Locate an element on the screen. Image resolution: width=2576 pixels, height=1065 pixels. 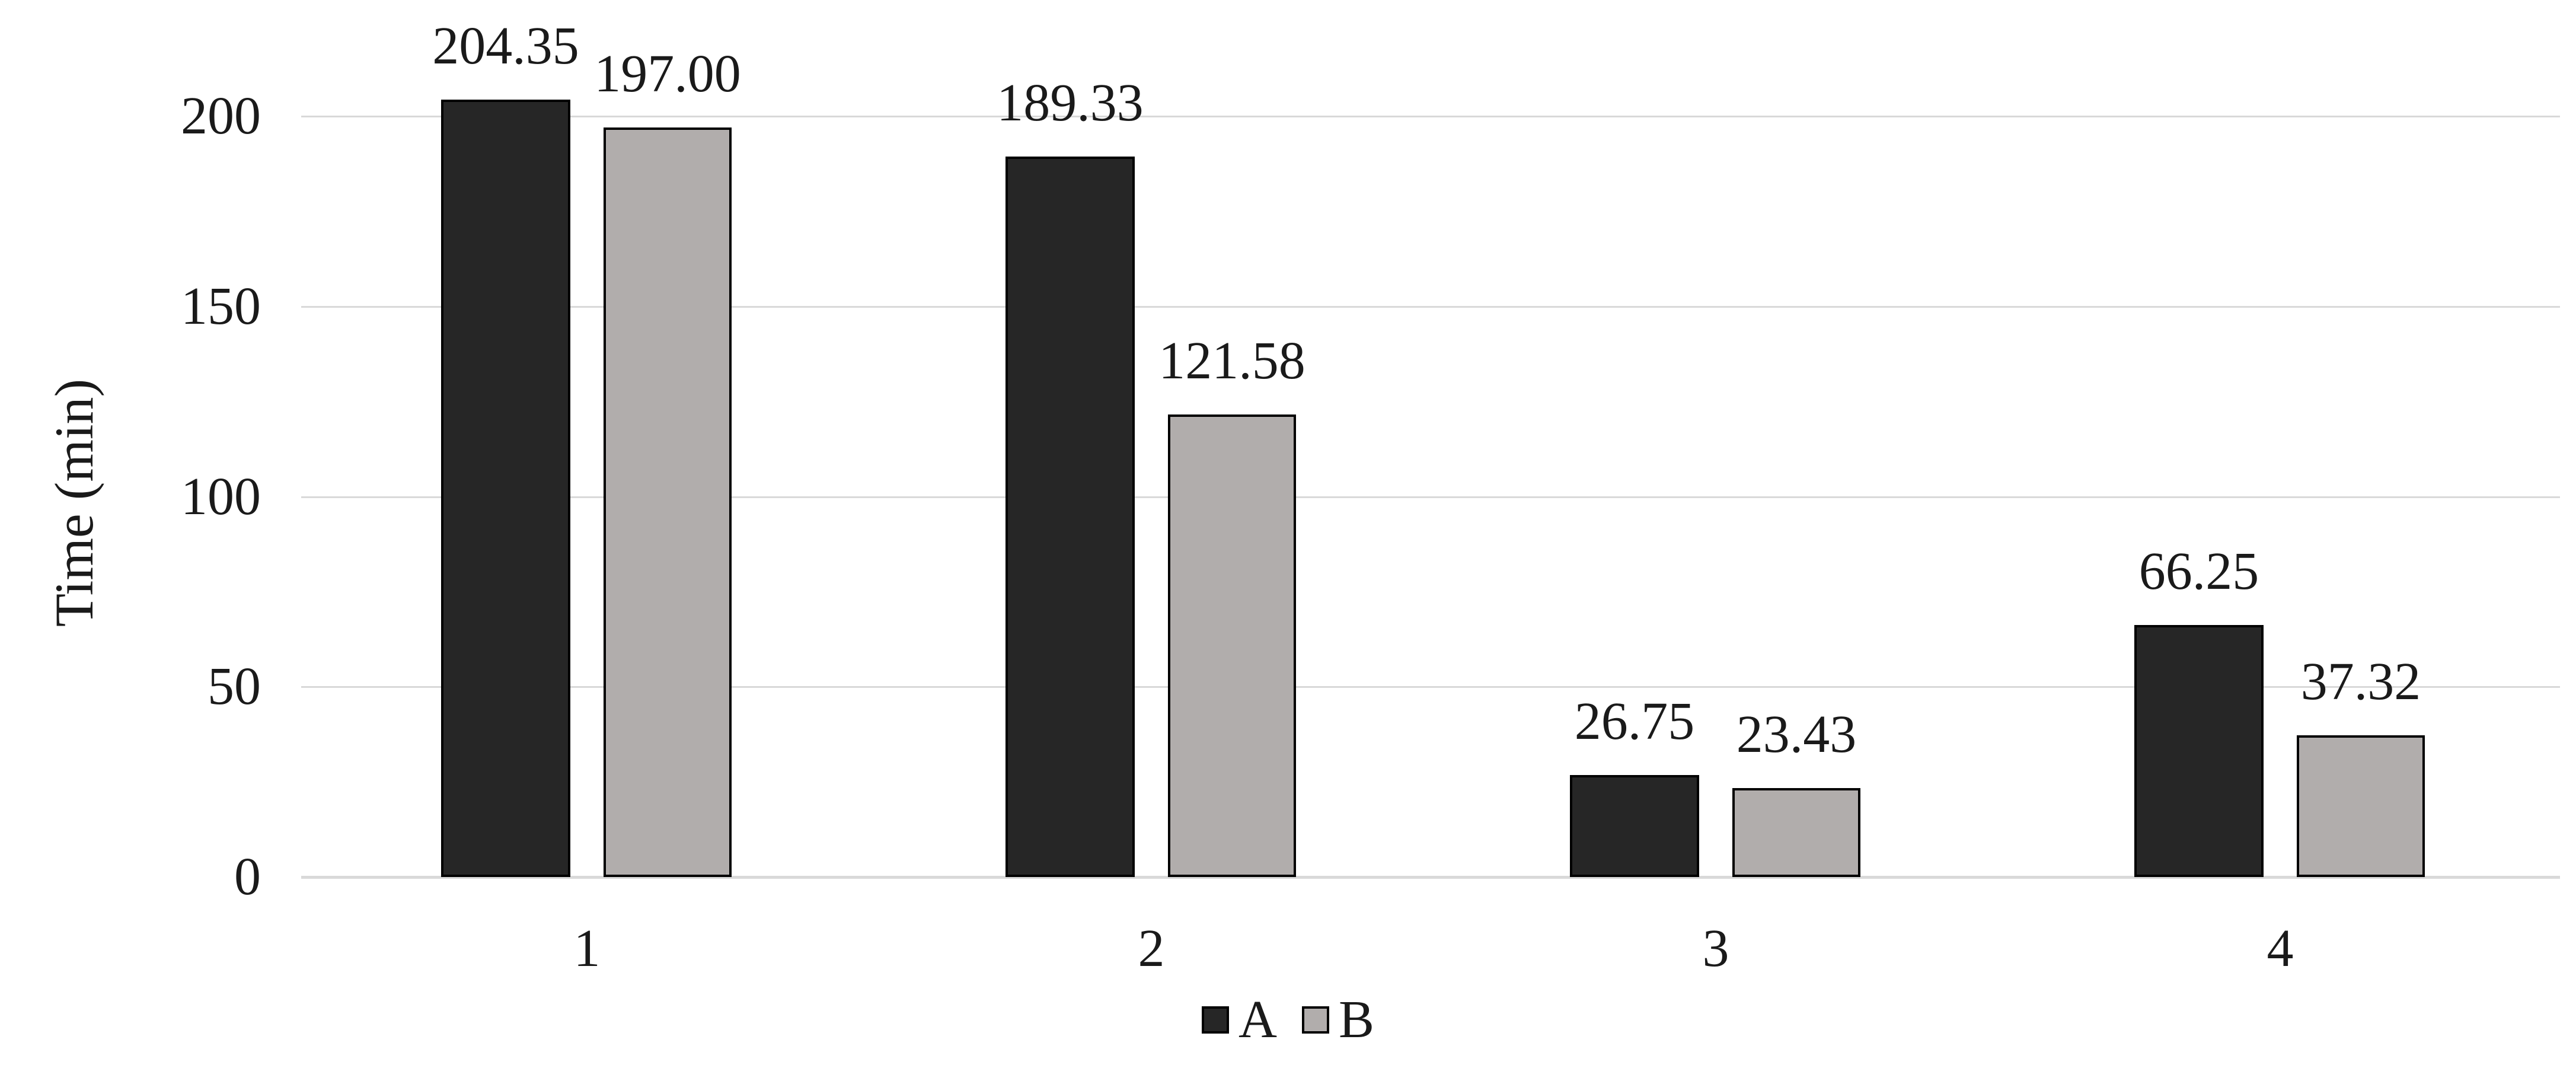
x-tick-label-4: 4 is located at coordinates (2280, 949).